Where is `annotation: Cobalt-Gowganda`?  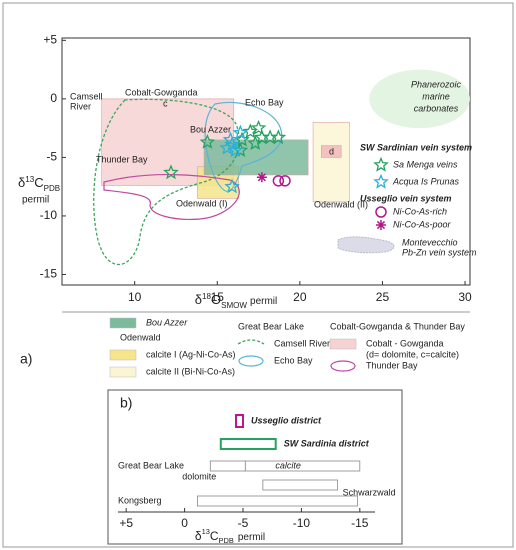
annotation: Cobalt-Gowganda is located at coordinates (161, 92).